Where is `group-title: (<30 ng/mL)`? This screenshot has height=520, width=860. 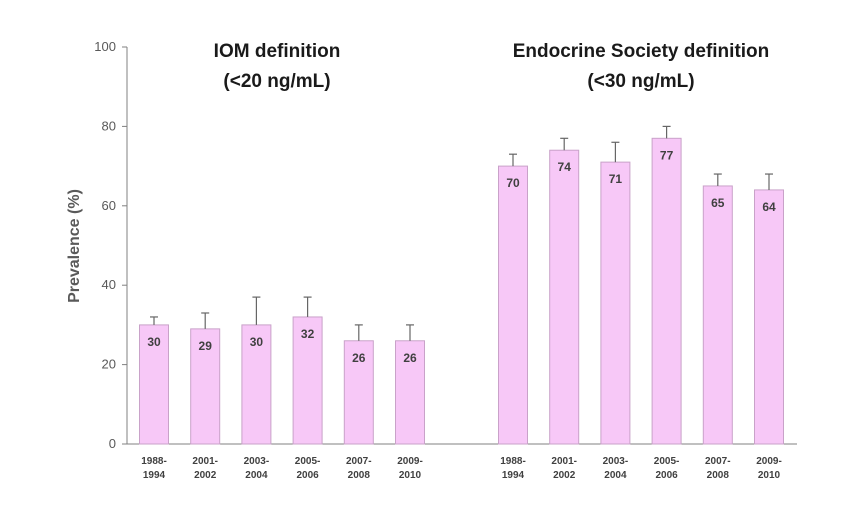
group-title: (<30 ng/mL) is located at coordinates (640, 81).